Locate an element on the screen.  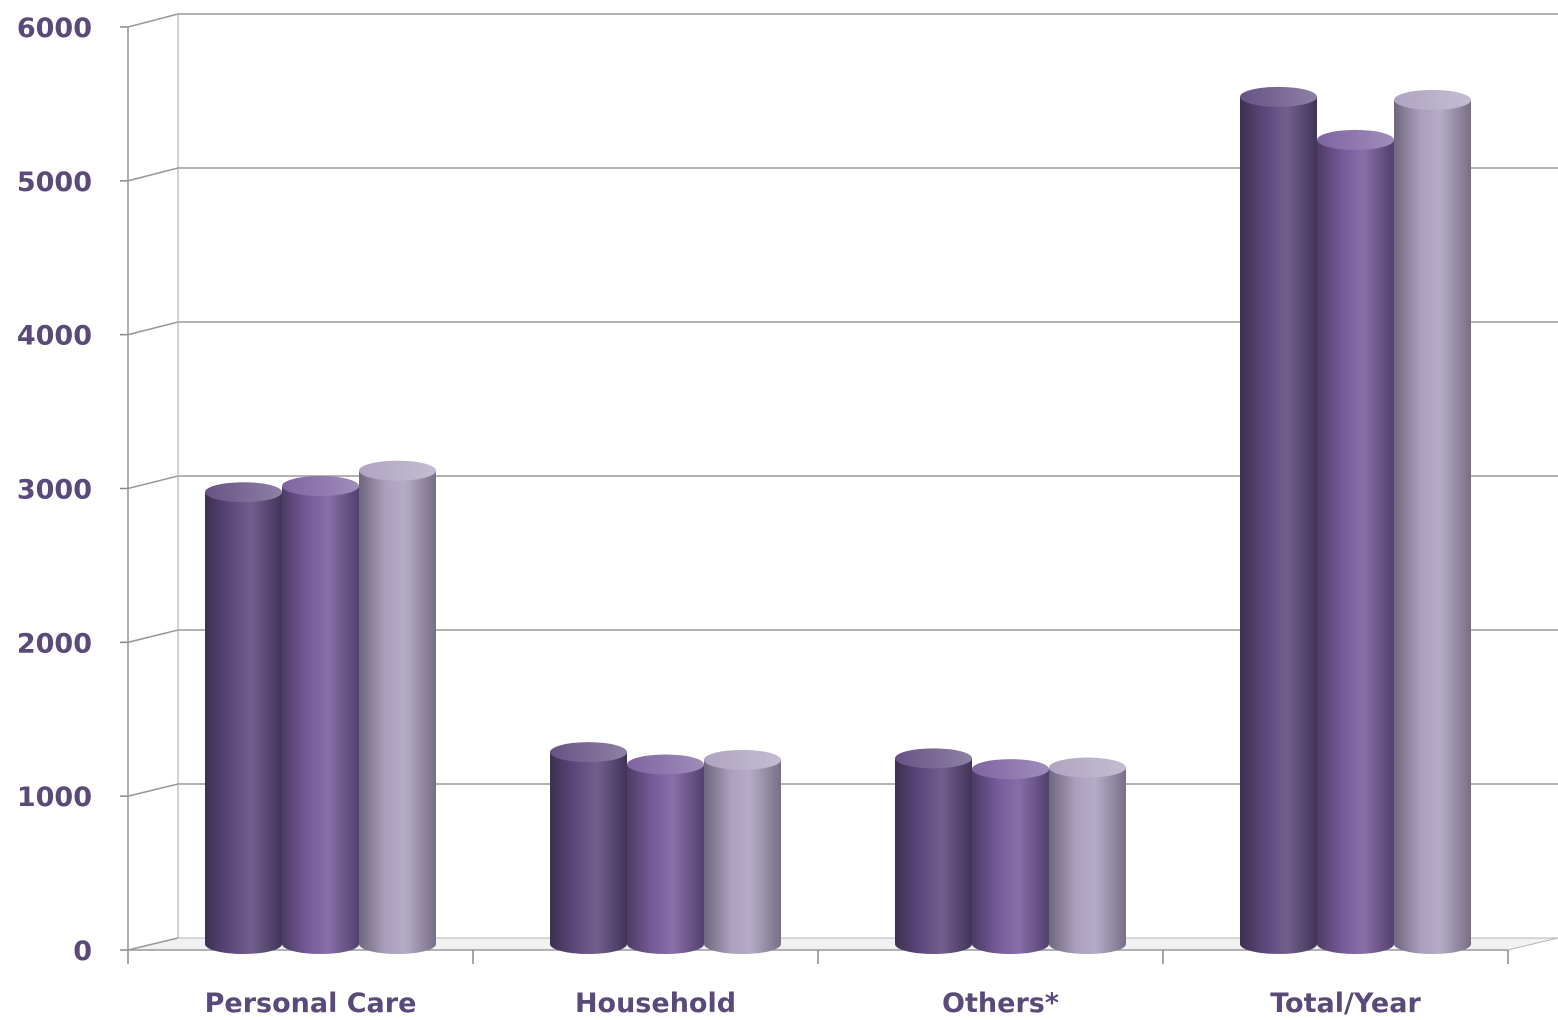
x-category-label-2: Others* is located at coordinates (1000, 1003).